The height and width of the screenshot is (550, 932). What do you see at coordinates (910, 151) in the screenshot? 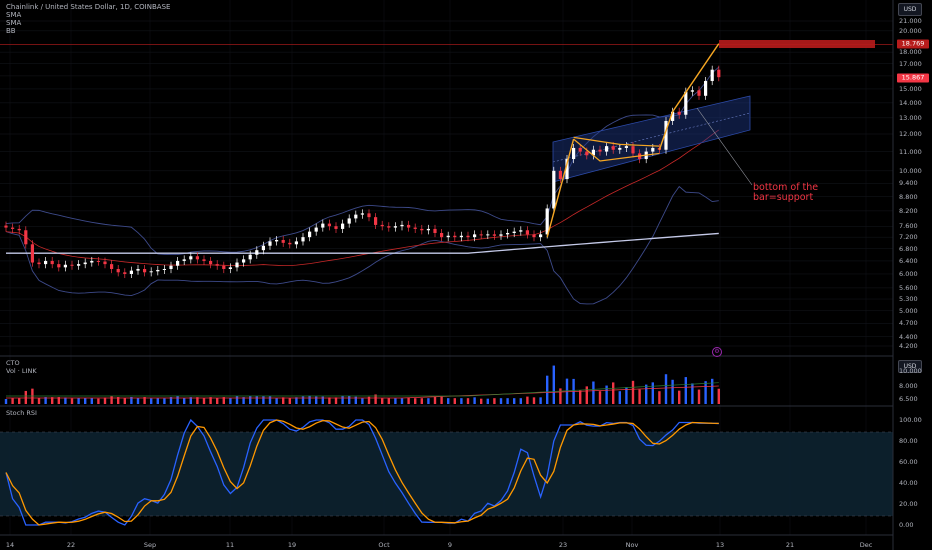
I see `price-tick-9: 11.000` at bounding box center [910, 151].